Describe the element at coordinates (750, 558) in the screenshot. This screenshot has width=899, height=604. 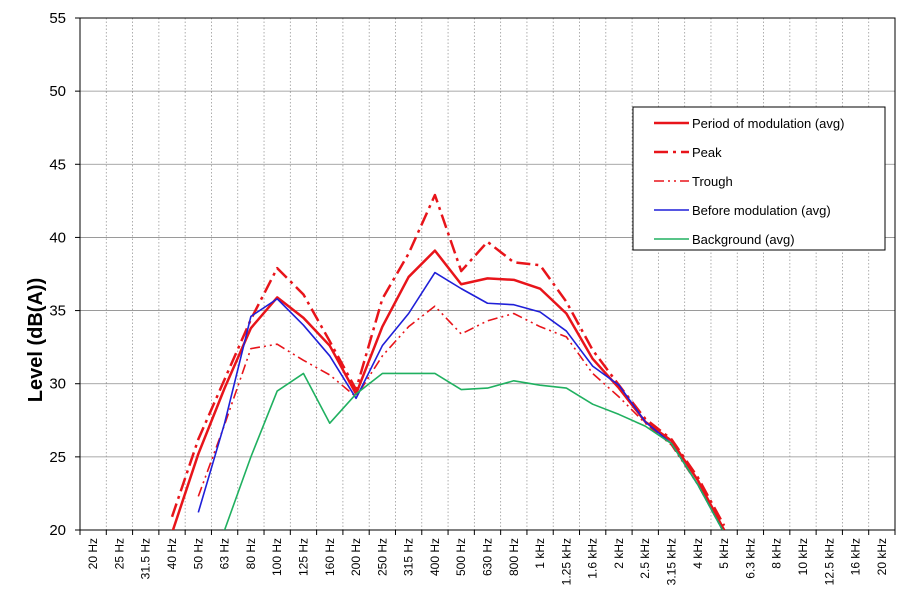
I see `x-tick-label: 6.3 kHz` at that location.